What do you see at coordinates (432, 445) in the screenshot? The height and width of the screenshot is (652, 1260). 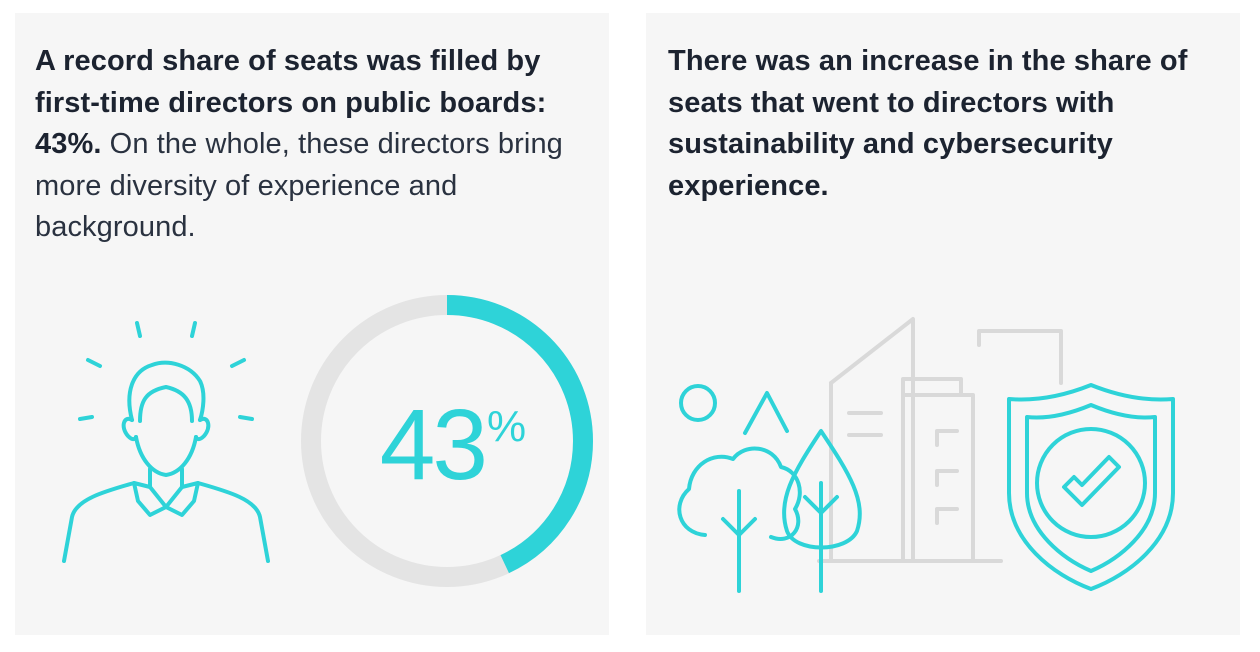 I see `ring-value: 43` at bounding box center [432, 445].